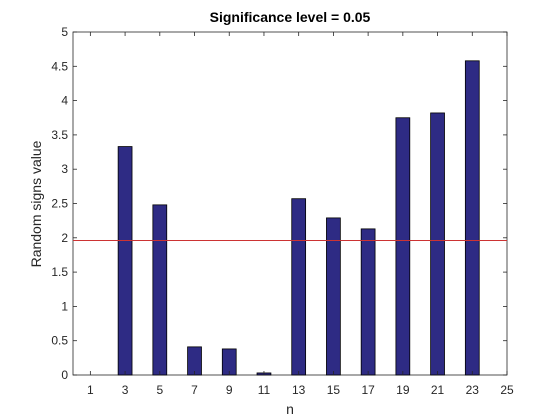 Image resolution: width=560 pixels, height=420 pixels. What do you see at coordinates (59, 135) in the screenshot?
I see `y-tick-label: 3.5` at bounding box center [59, 135].